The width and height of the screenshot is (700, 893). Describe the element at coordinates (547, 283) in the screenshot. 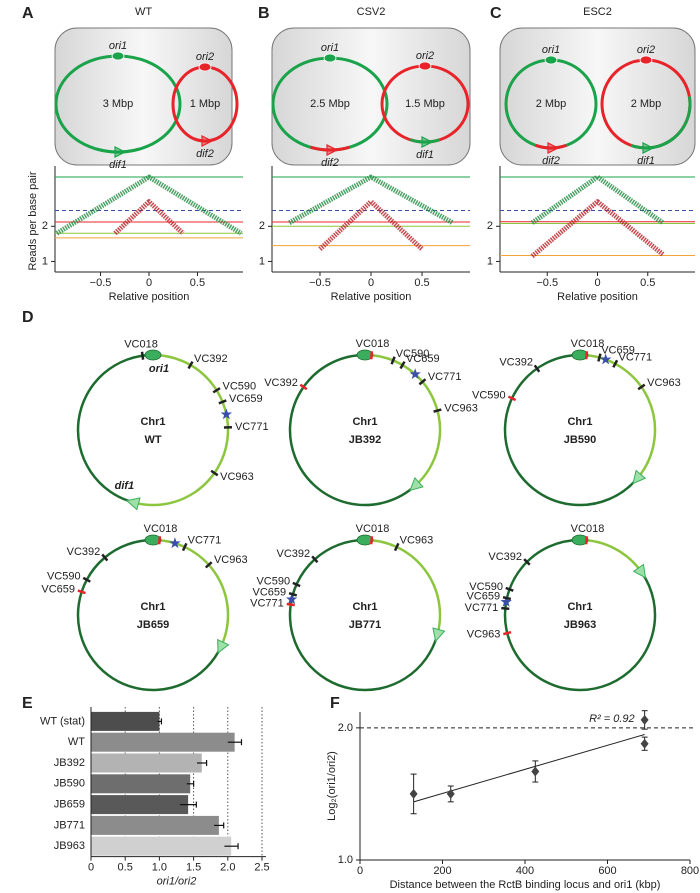

I see `x-tick-label: −0.5` at that location.